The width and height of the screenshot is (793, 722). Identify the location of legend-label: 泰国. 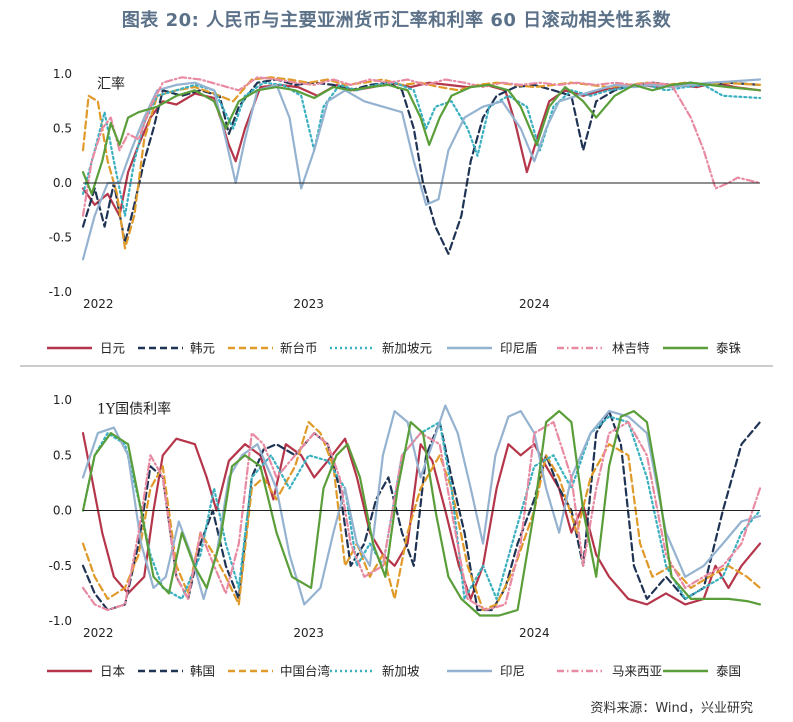
(728, 671).